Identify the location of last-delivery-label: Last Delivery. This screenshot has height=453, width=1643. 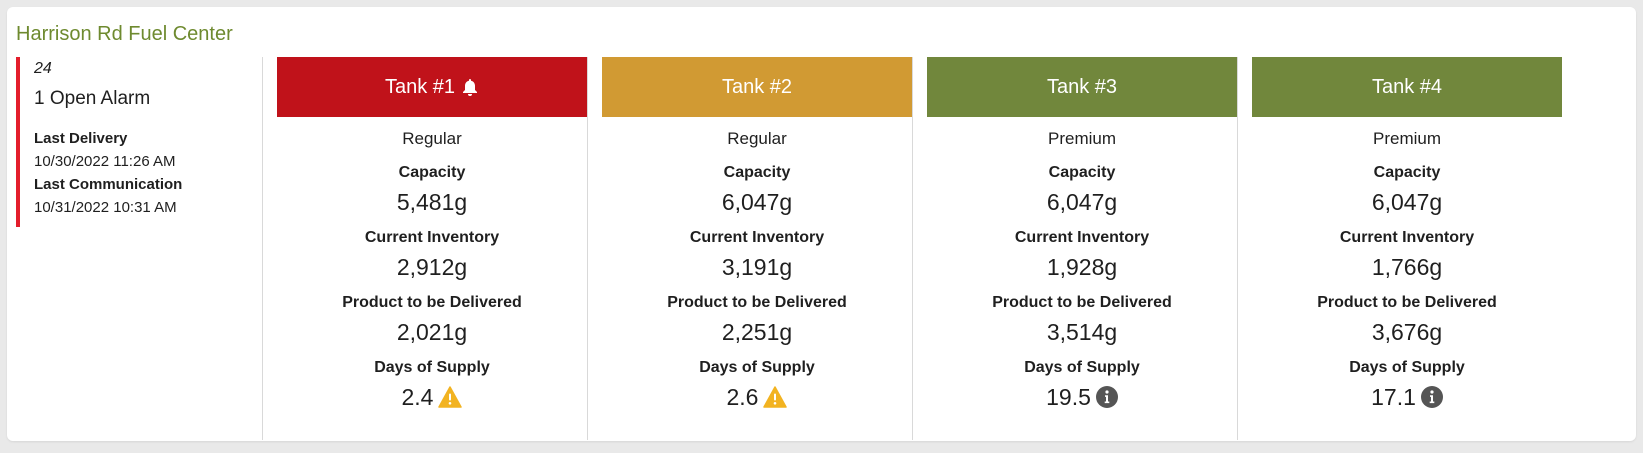
(81, 138).